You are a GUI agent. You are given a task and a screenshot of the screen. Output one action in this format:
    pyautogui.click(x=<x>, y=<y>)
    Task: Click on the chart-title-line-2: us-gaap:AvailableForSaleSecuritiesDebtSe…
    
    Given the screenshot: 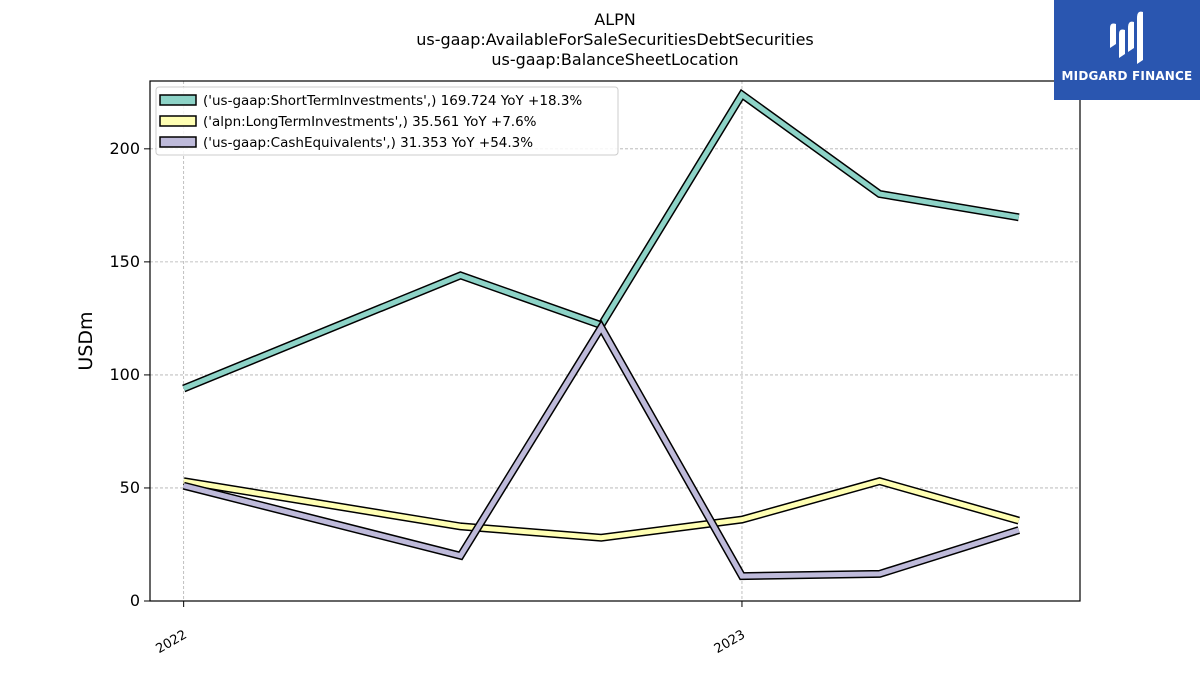 What is the action you would take?
    pyautogui.click(x=615, y=39)
    